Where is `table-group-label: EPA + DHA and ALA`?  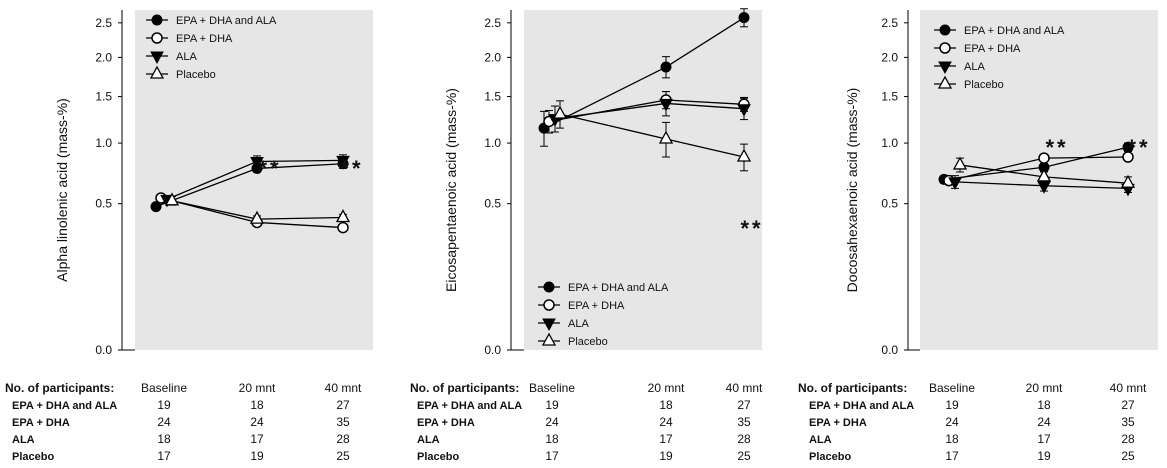 table-group-label: EPA + DHA and ALA is located at coordinates (861, 406).